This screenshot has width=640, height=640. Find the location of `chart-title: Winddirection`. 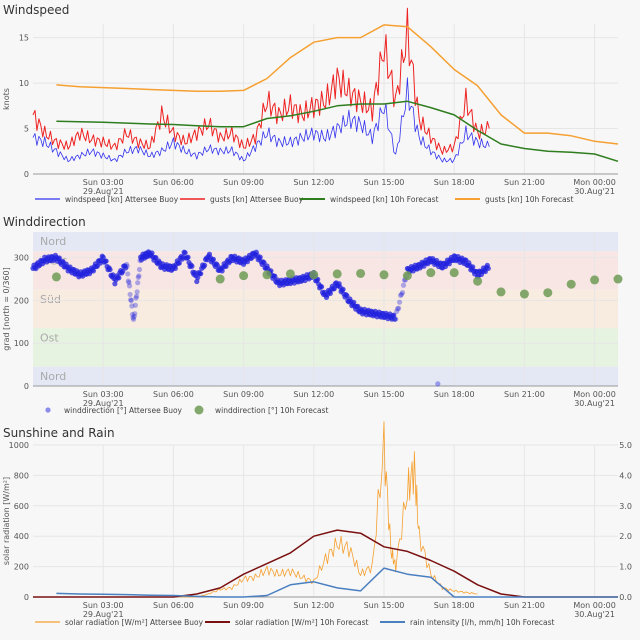

chart-title: Winddirection is located at coordinates (44, 222).